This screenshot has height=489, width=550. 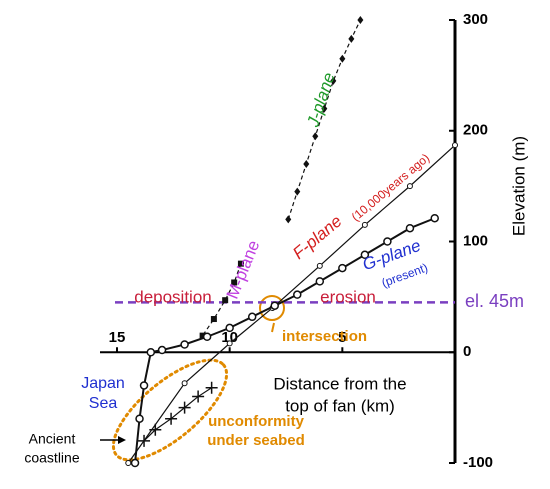 I want to click on x-tick-label: 10, so click(x=229, y=337).